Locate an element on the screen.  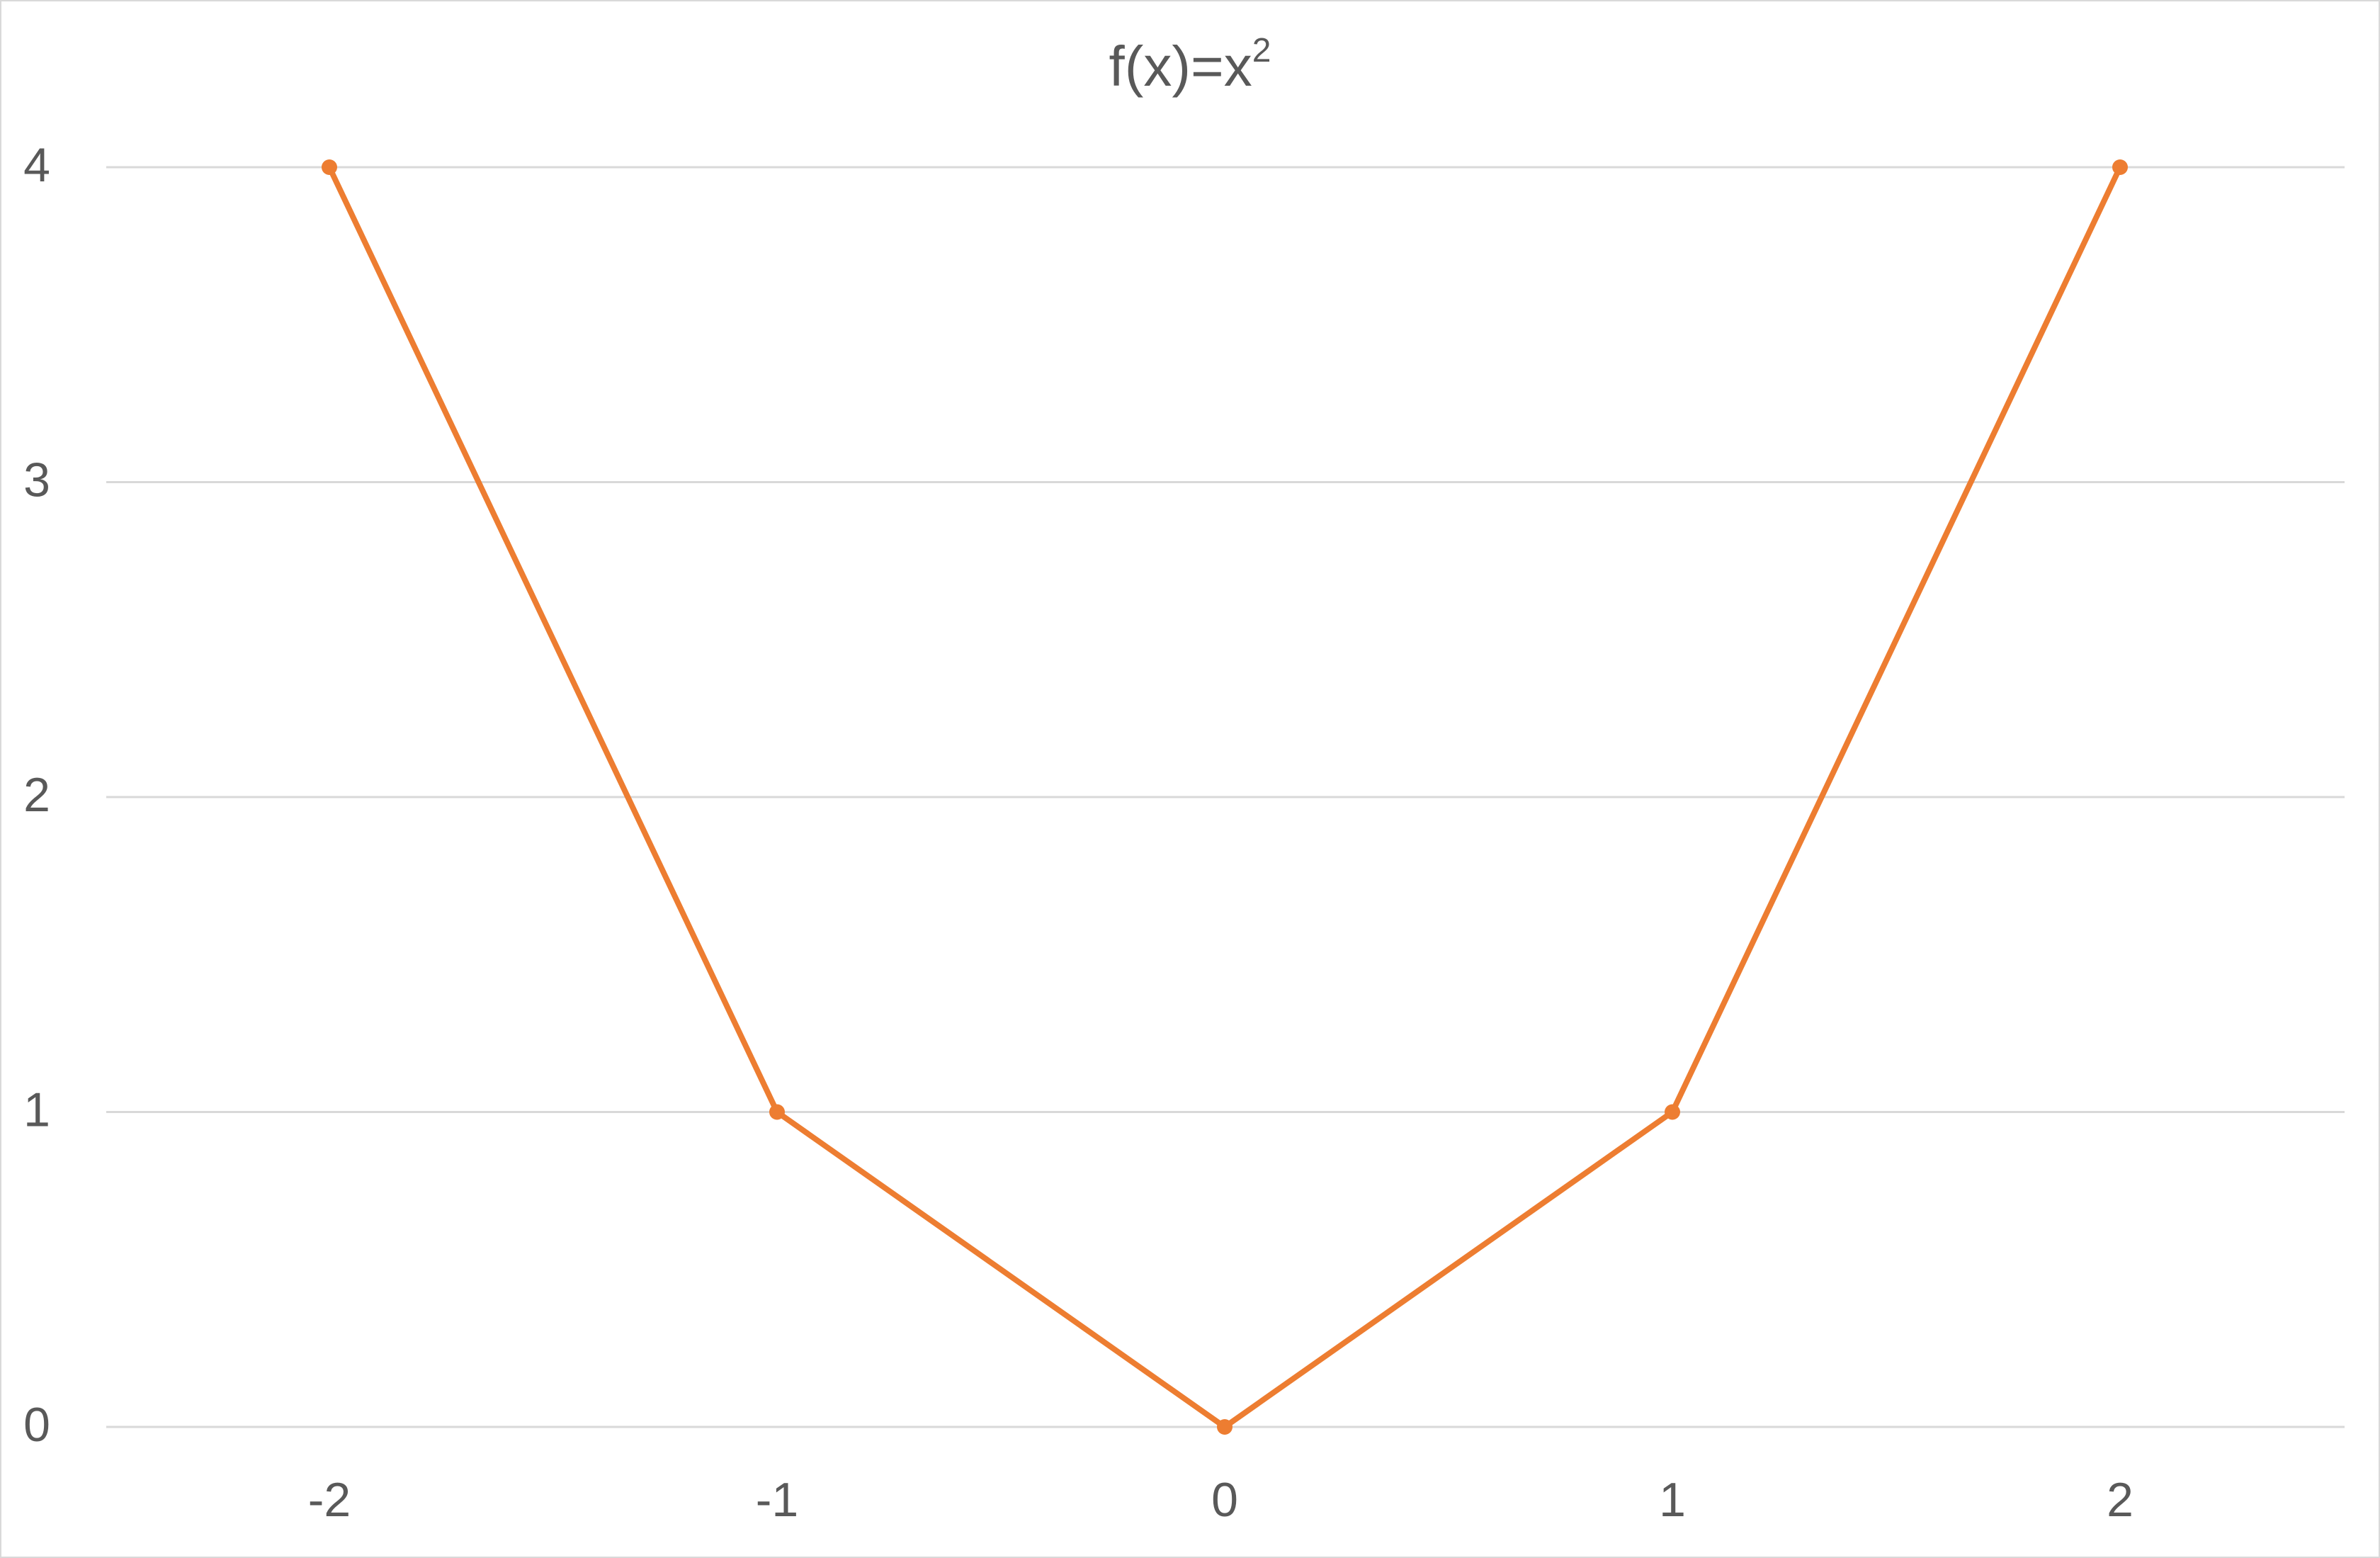
chart-title: f(x)=x2 is located at coordinates (1190, 64).